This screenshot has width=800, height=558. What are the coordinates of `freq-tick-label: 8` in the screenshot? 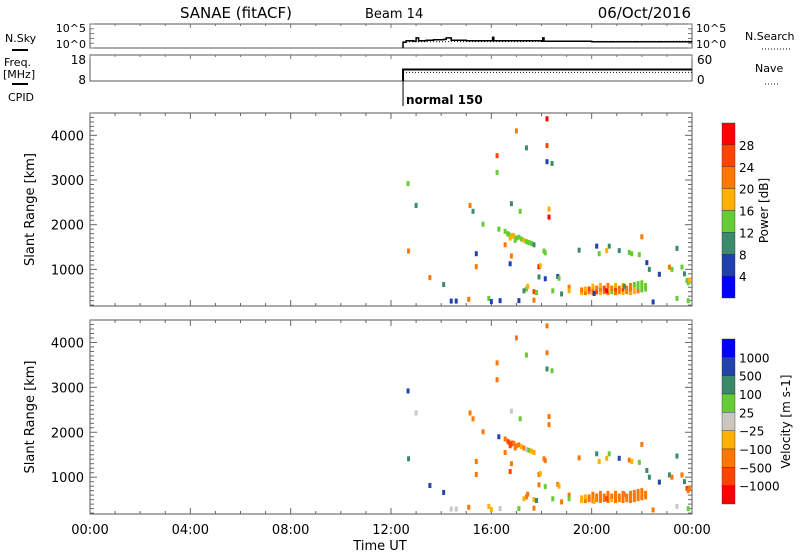 It's located at (82, 80).